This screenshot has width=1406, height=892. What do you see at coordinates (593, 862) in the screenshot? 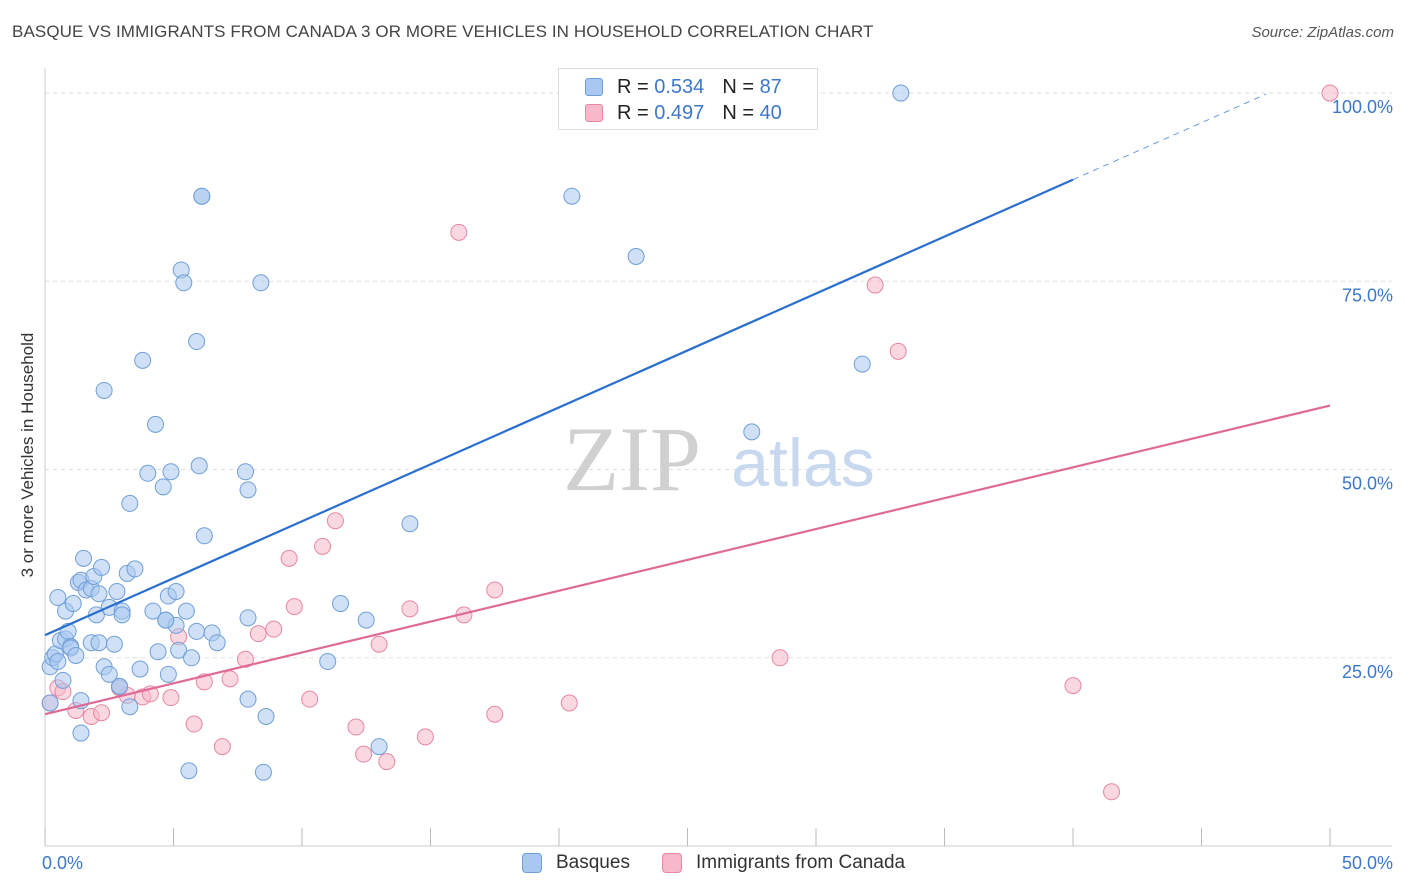
I see `bottom-legend-label: Basques` at bounding box center [593, 862].